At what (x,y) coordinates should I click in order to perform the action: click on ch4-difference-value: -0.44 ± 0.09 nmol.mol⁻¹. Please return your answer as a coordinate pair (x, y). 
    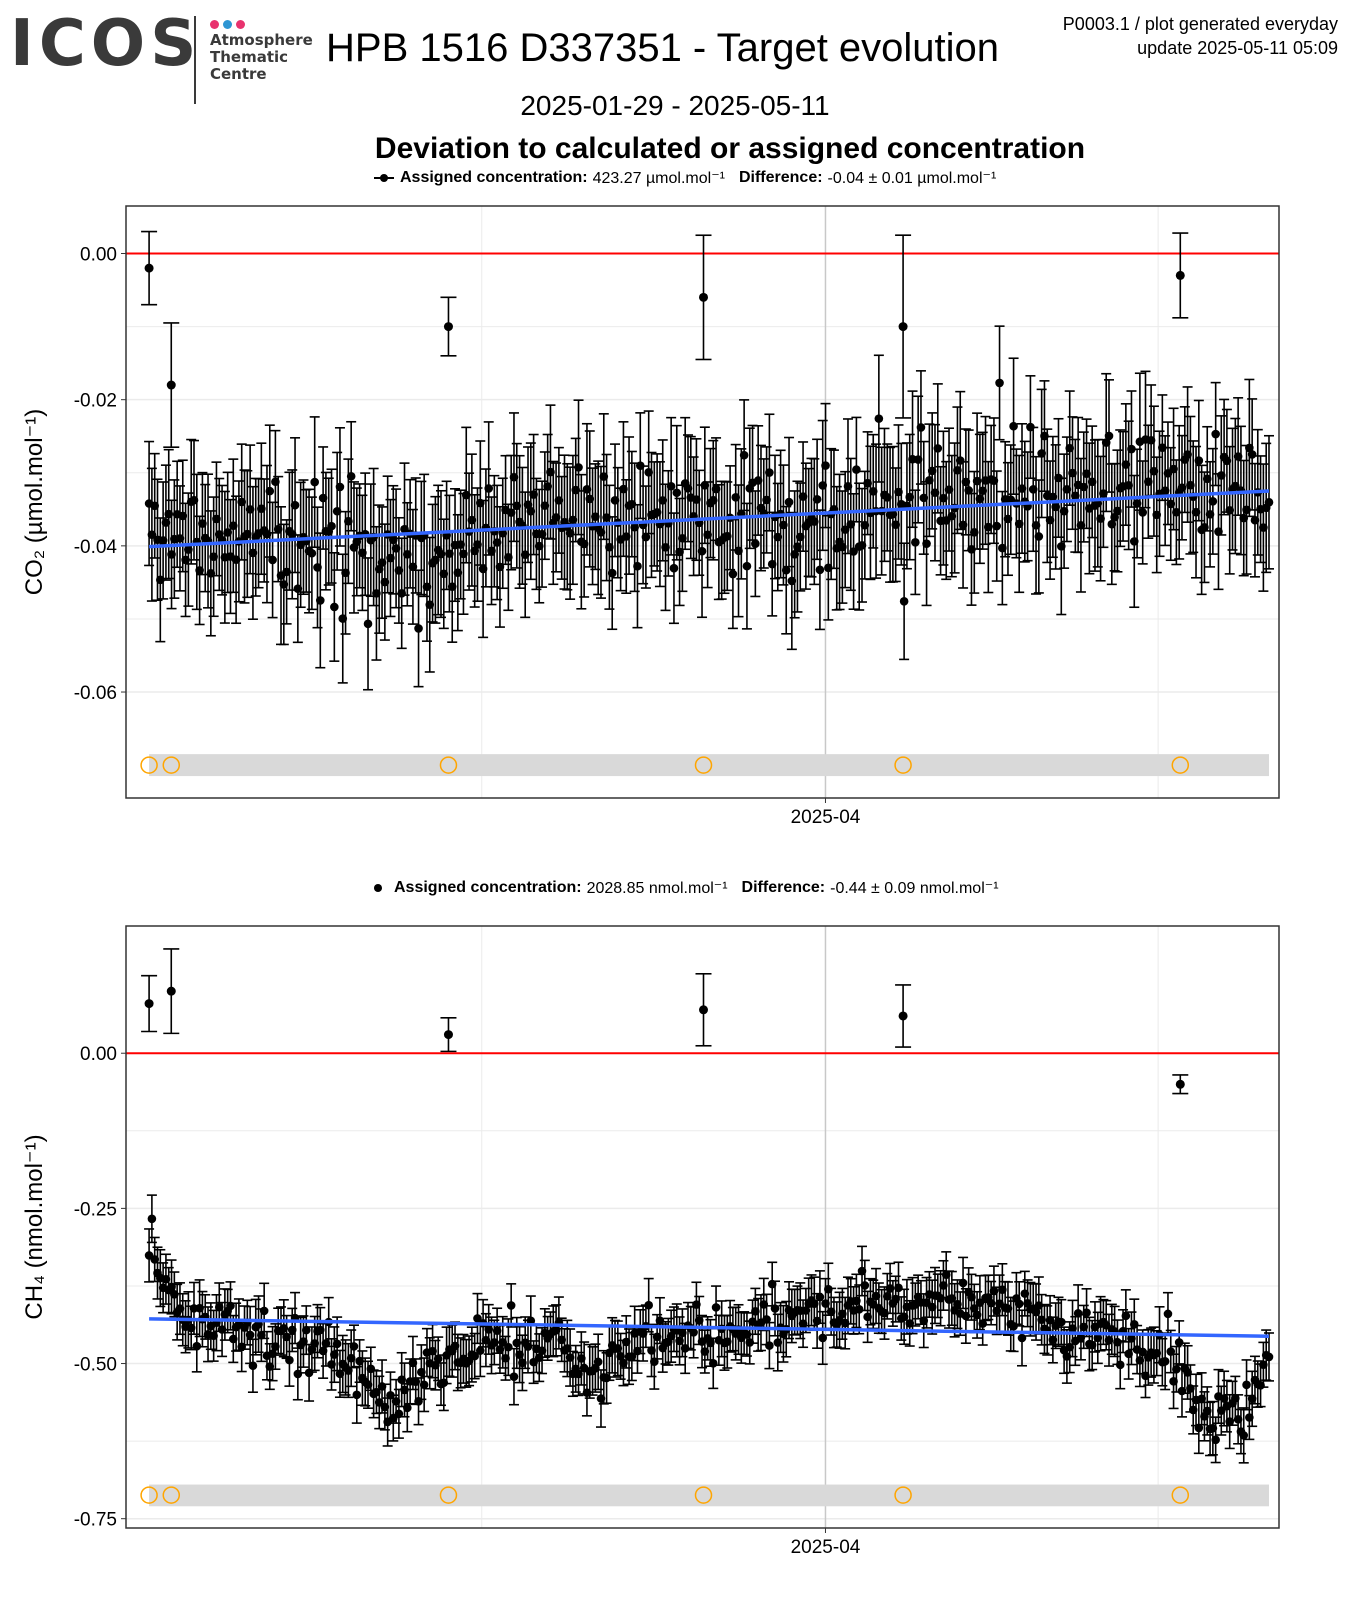
    Looking at the image, I should click on (914, 888).